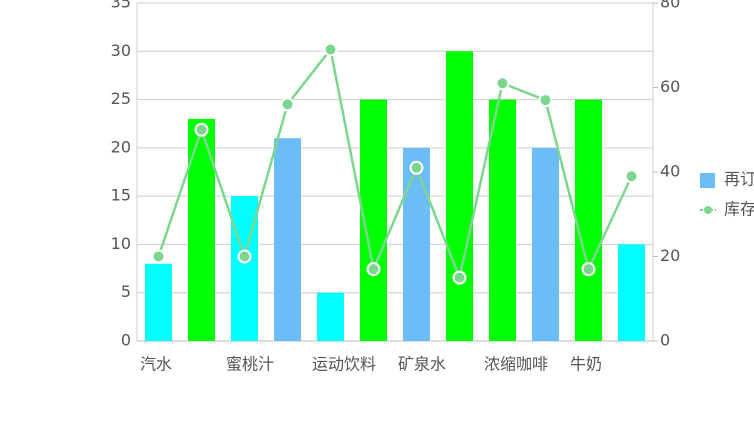  I want to click on x-tick-label: 运动饮料, so click(344, 364).